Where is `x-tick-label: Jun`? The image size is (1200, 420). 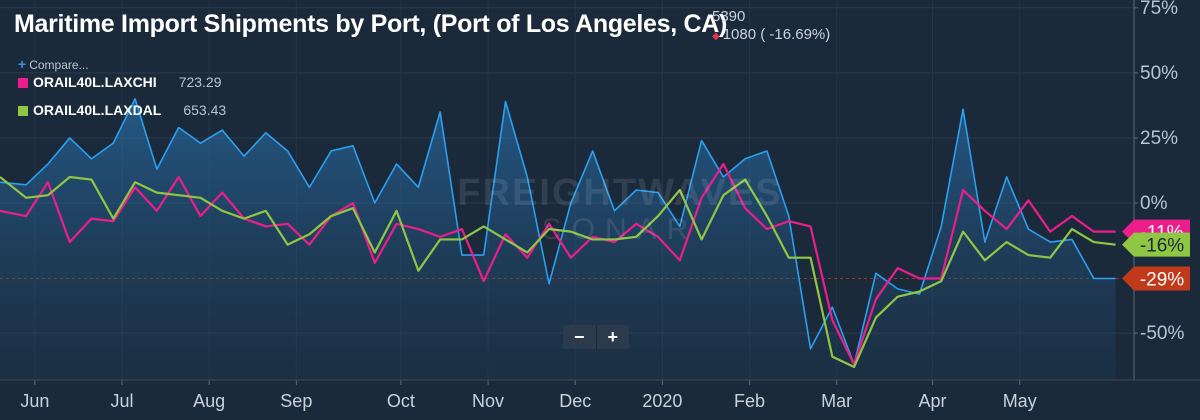 x-tick-label: Jun is located at coordinates (34, 401).